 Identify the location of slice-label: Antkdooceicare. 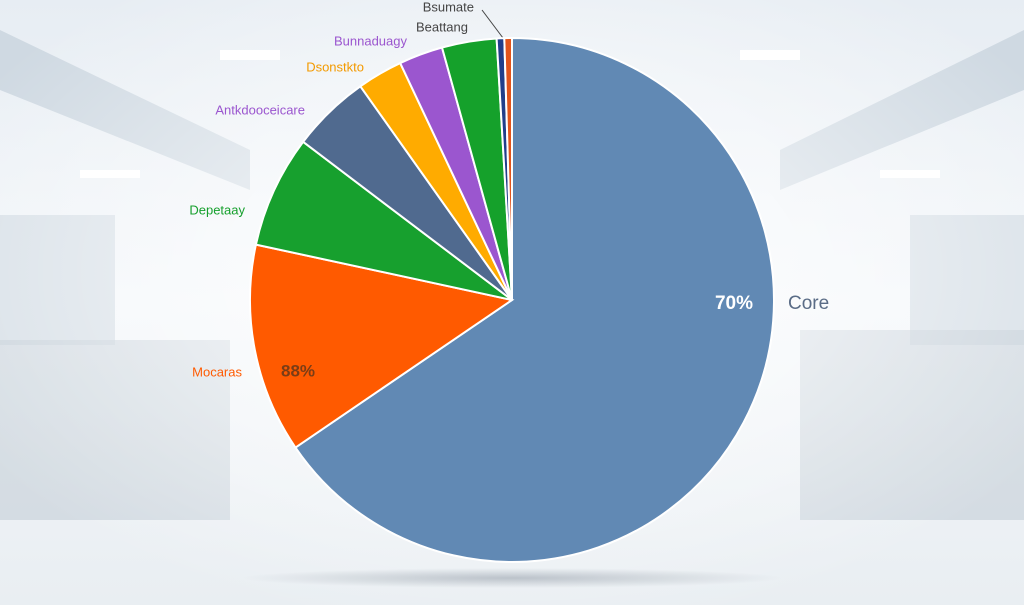
(260, 109).